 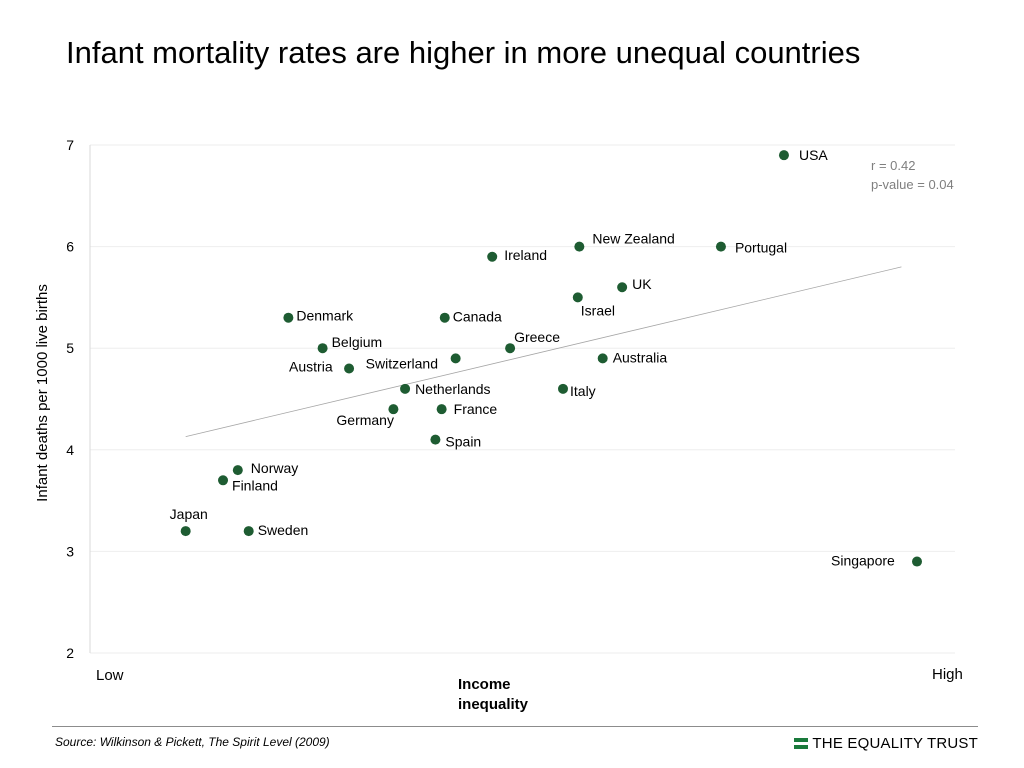 I want to click on data-point-new-zealand, so click(x=579, y=246).